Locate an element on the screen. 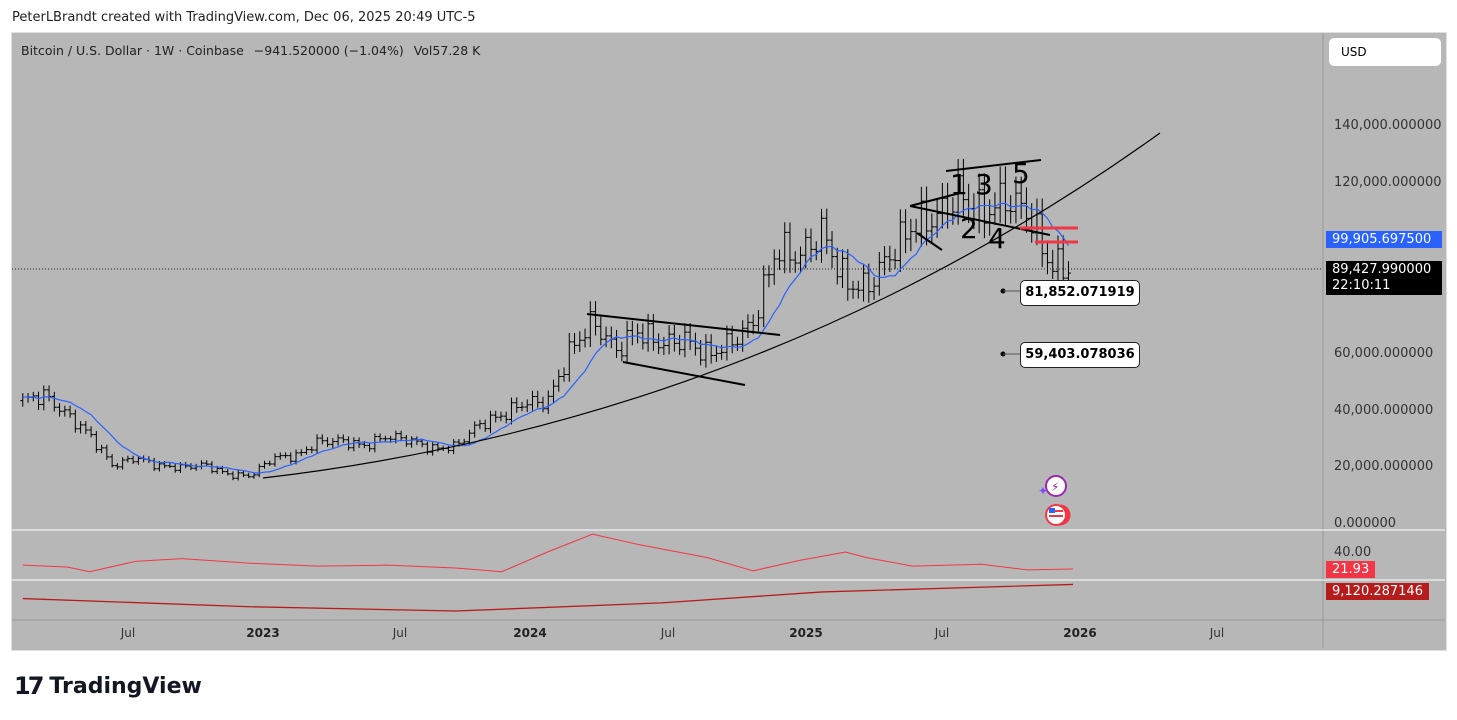  symbol-name: Bitcoin / U.S. Dollar · 1W · Coinbase is located at coordinates (132, 50).